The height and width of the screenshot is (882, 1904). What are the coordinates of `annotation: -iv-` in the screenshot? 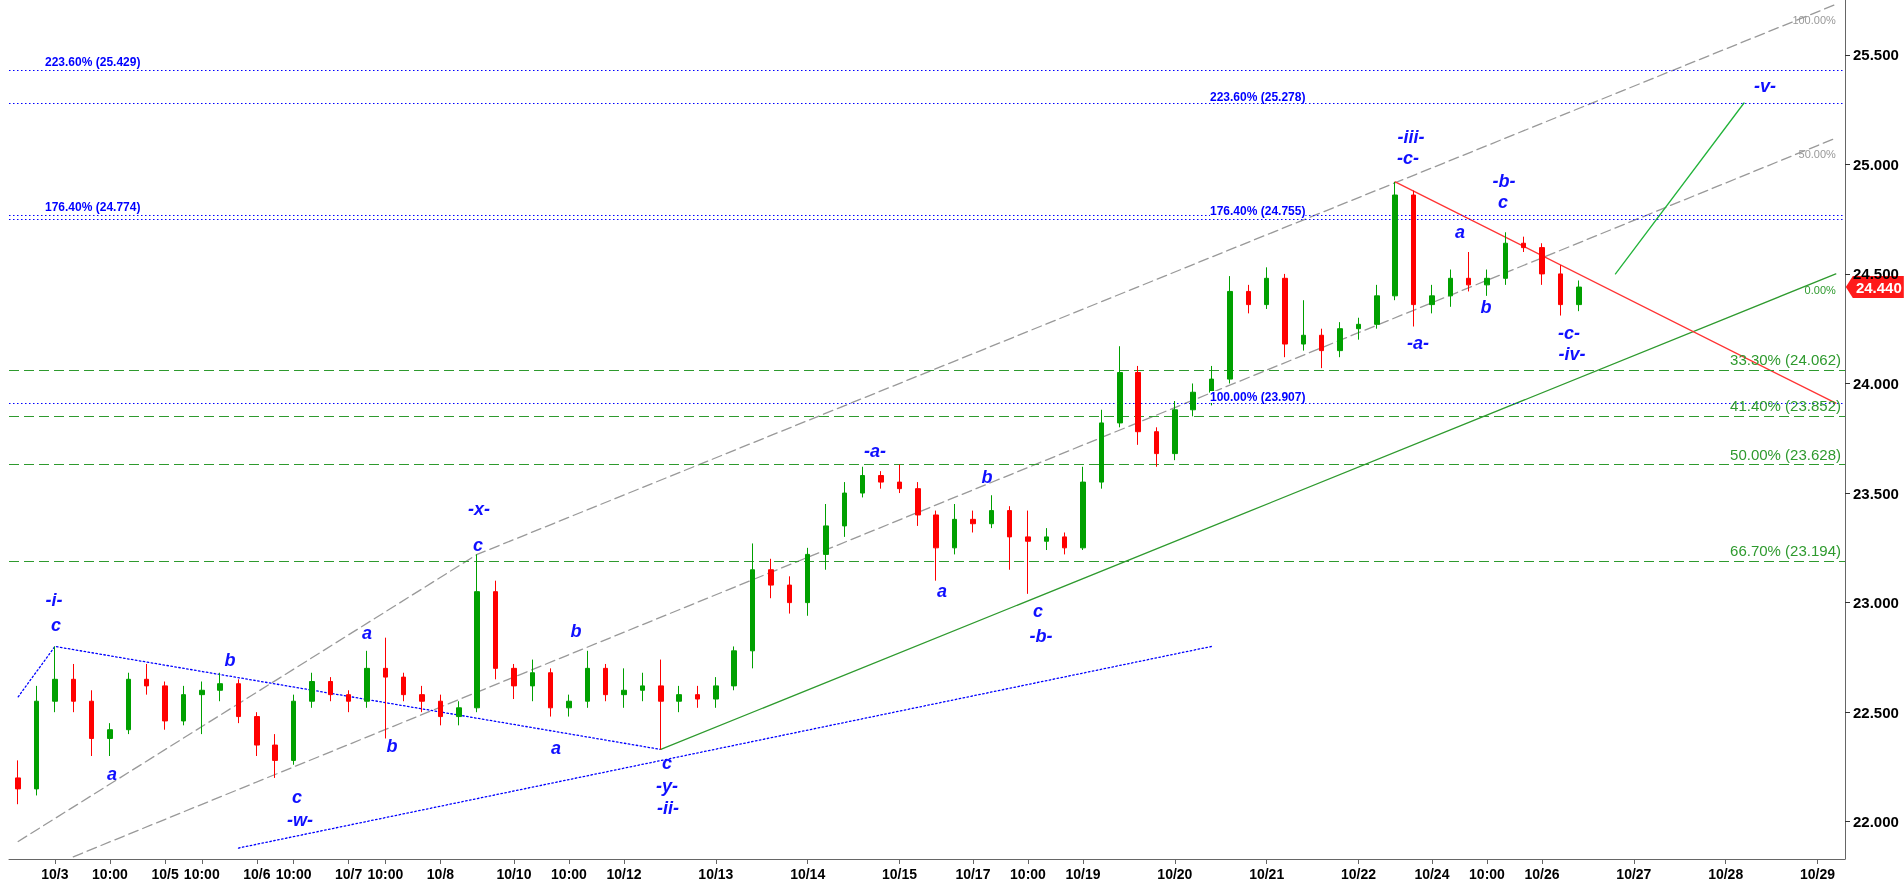 It's located at (1572, 354).